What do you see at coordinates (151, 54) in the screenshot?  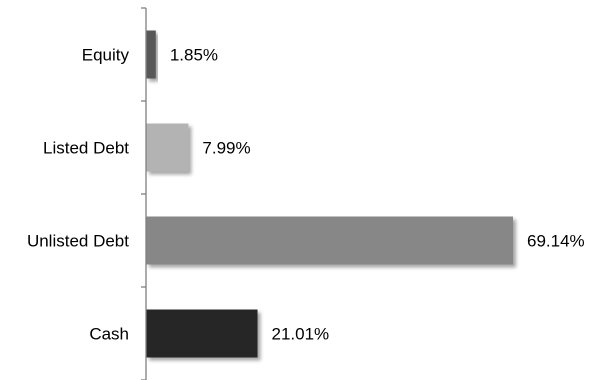 I see `bar-equity` at bounding box center [151, 54].